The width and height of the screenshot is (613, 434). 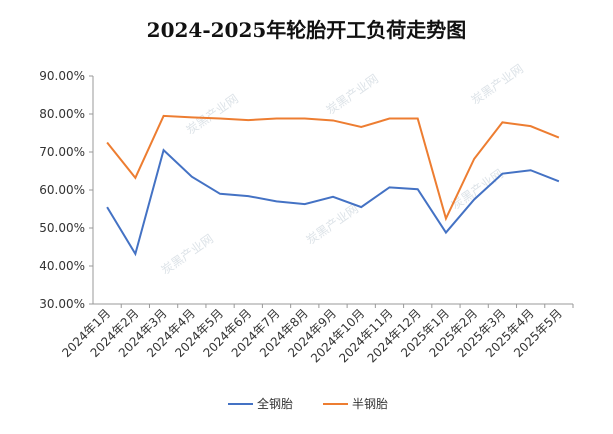 What do you see at coordinates (275, 403) in the screenshot?
I see `legend-label: 全钢胎` at bounding box center [275, 403].